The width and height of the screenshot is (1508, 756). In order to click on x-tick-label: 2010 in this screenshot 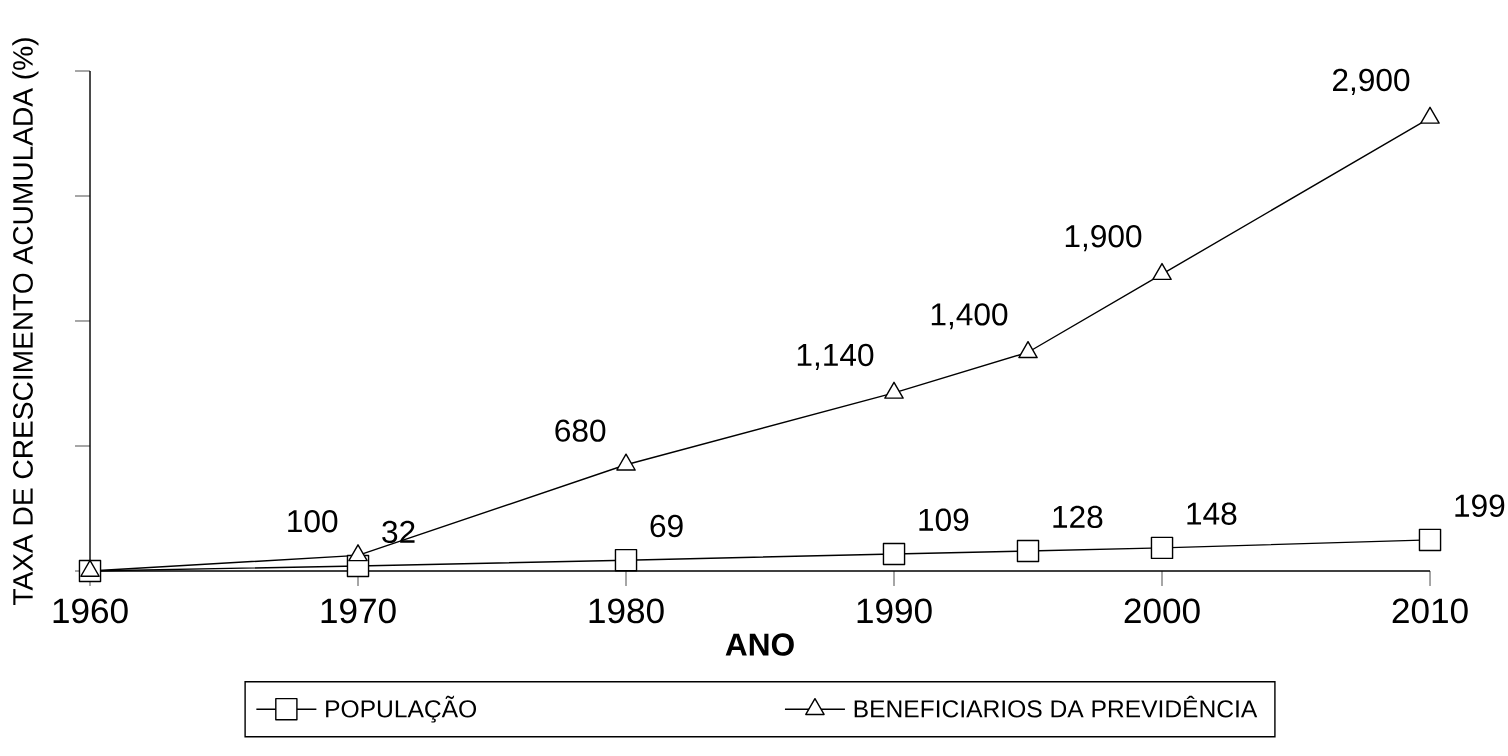, I will do `click(1430, 611)`.